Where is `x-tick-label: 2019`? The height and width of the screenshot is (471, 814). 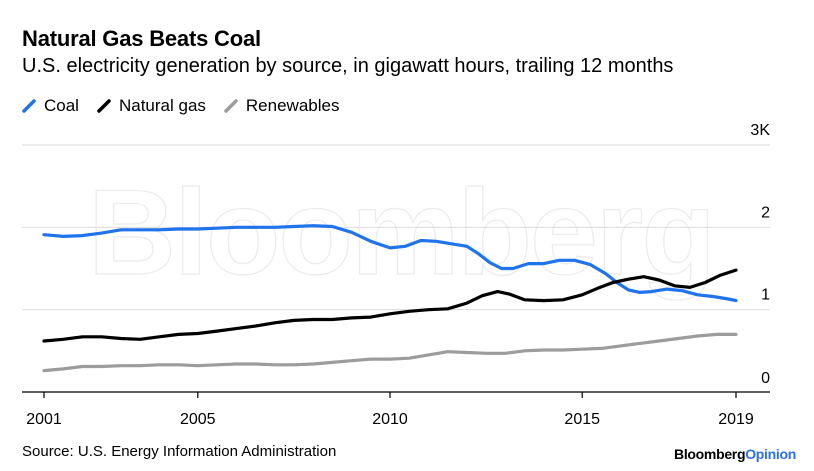
x-tick-label: 2019 is located at coordinates (736, 419).